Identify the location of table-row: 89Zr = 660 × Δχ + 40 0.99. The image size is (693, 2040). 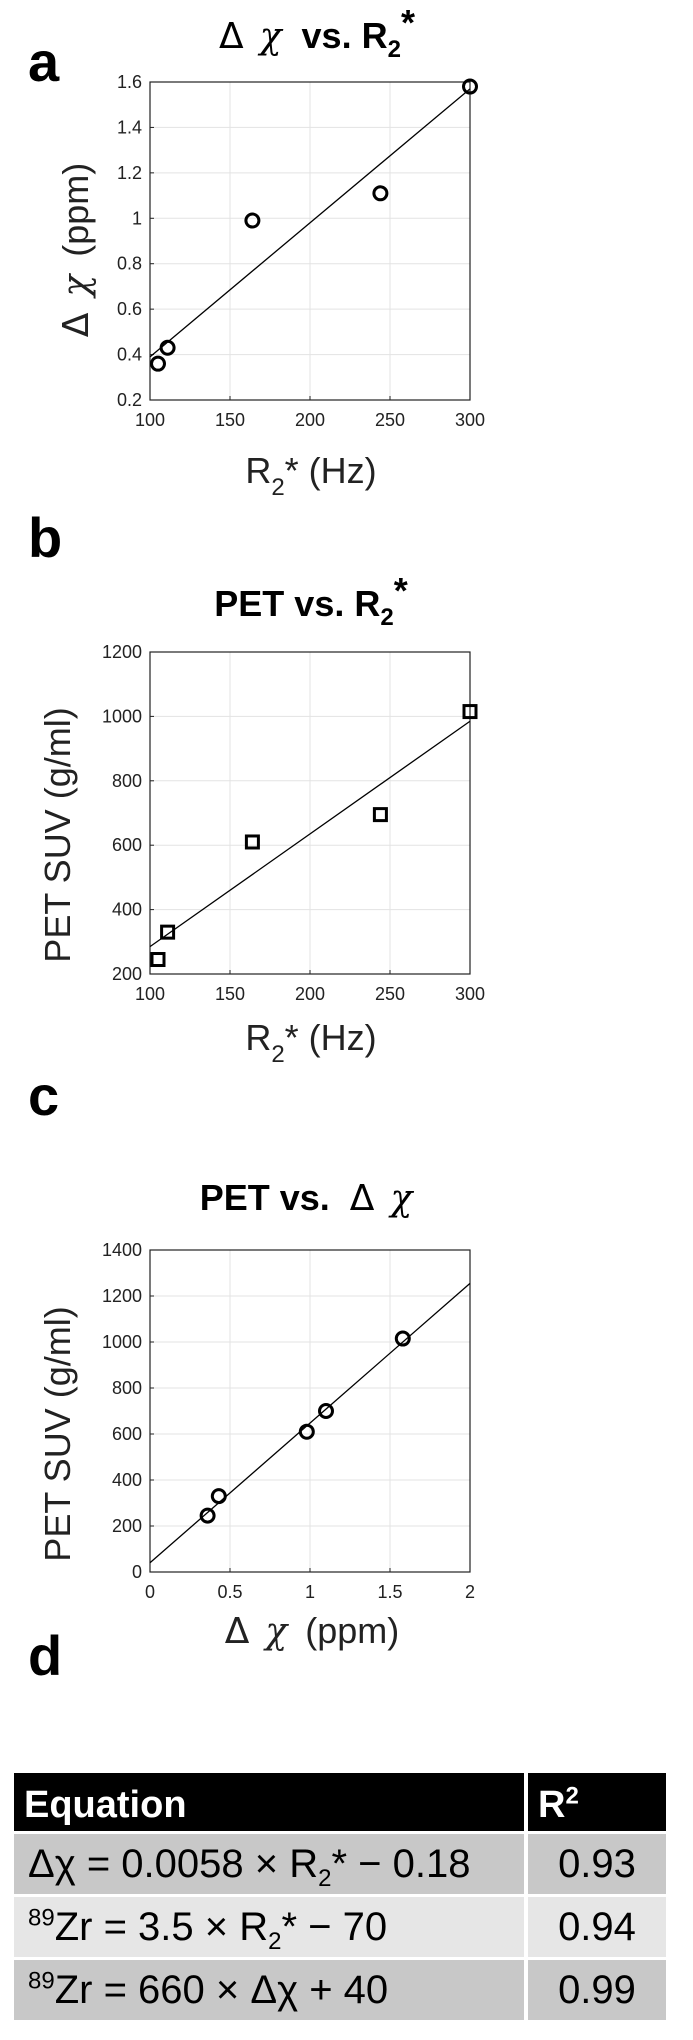
(340, 1990).